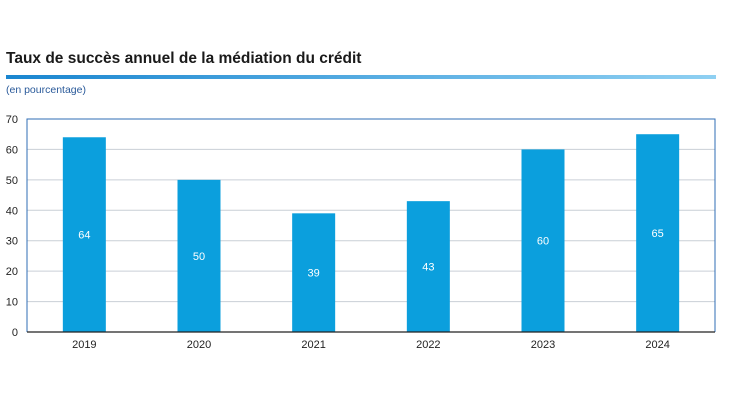  What do you see at coordinates (543, 345) in the screenshot?
I see `x-tick-label: 2023` at bounding box center [543, 345].